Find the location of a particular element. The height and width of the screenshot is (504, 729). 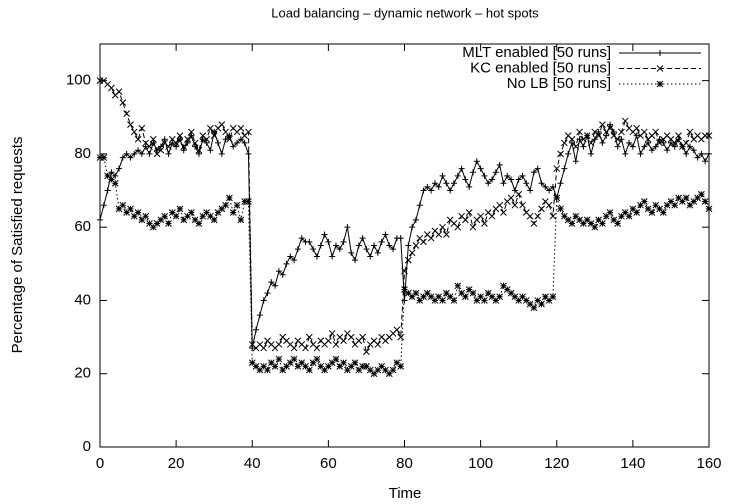

x-tick-label: 160 is located at coordinates (708, 463).